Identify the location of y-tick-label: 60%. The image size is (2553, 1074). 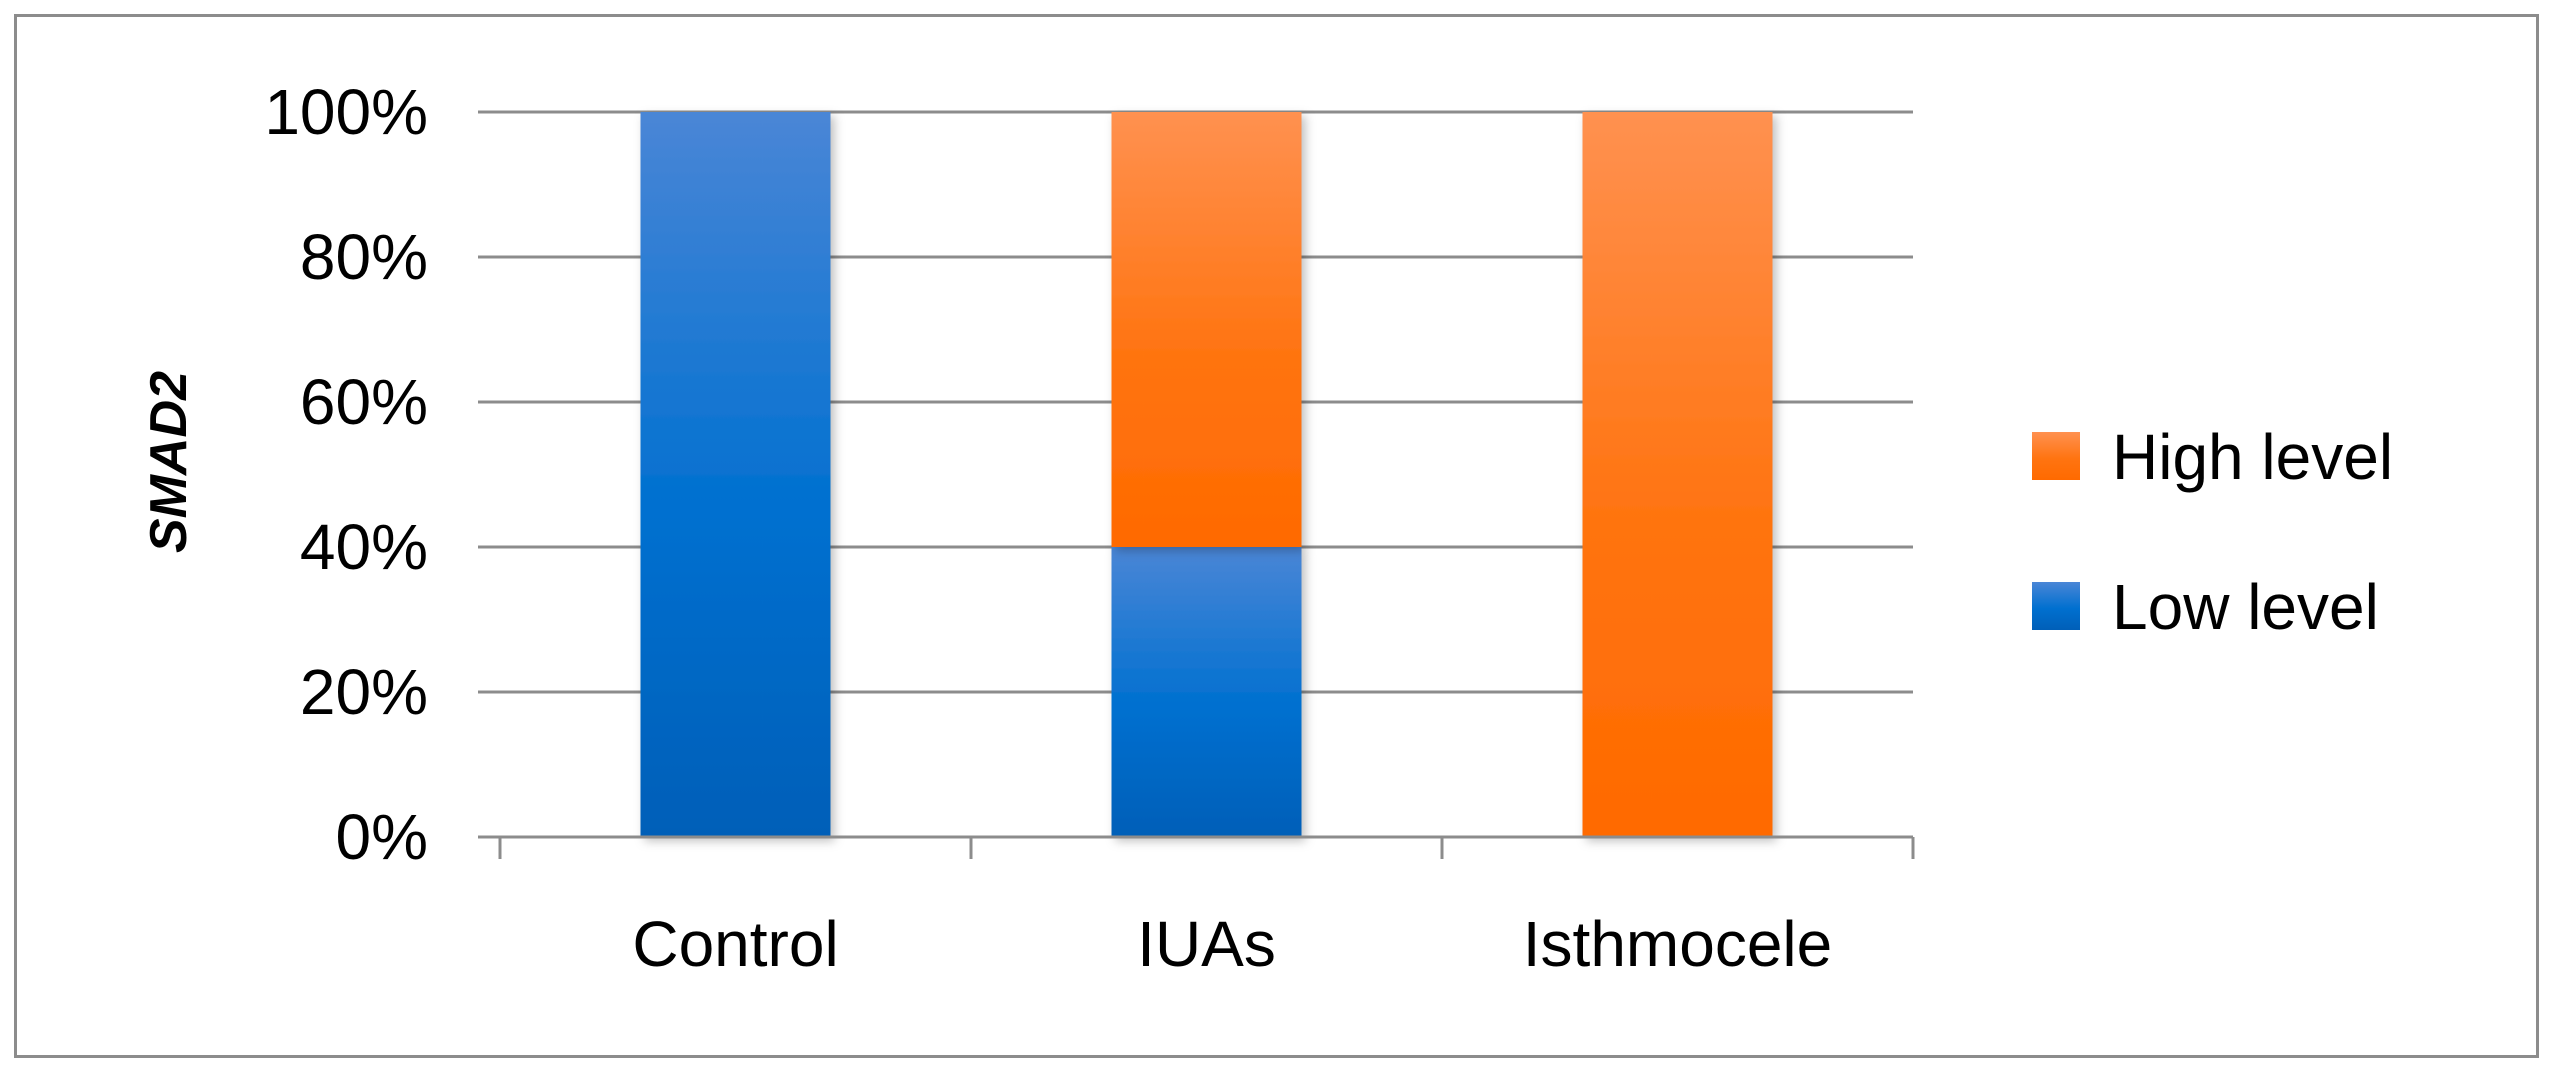
(364, 402).